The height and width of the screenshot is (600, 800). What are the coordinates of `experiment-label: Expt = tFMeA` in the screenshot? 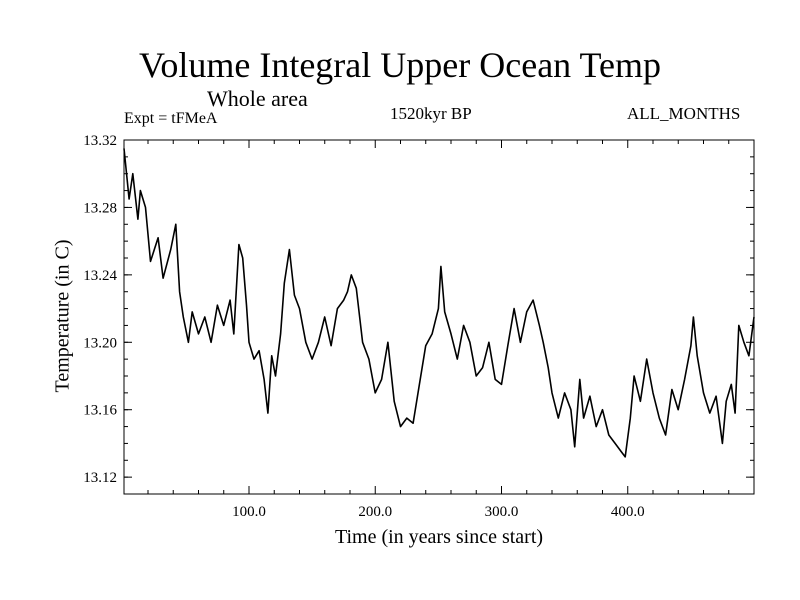 It's located at (171, 118).